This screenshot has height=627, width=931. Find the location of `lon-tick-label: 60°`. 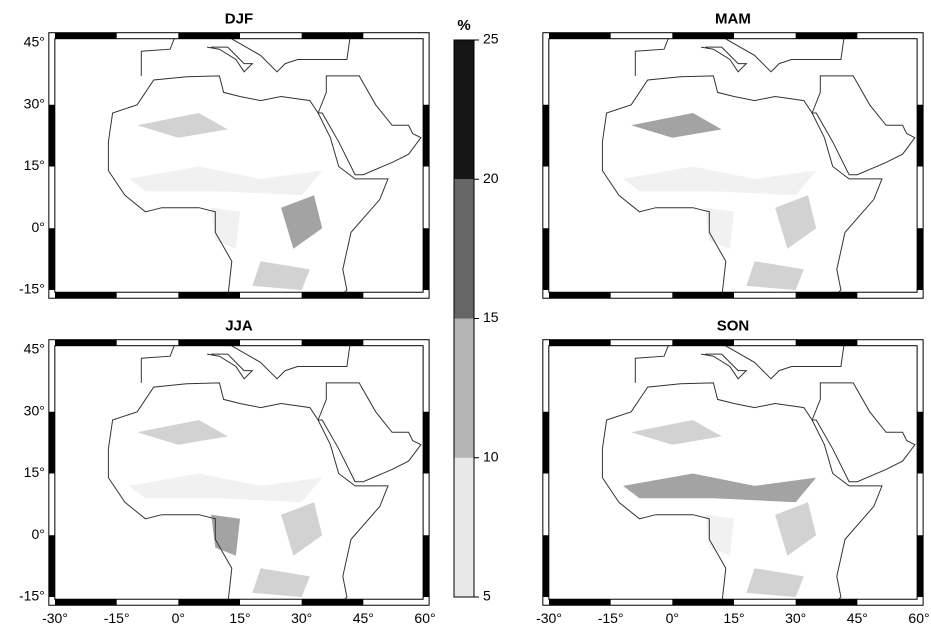

lon-tick-label: 60° is located at coordinates (424, 618).